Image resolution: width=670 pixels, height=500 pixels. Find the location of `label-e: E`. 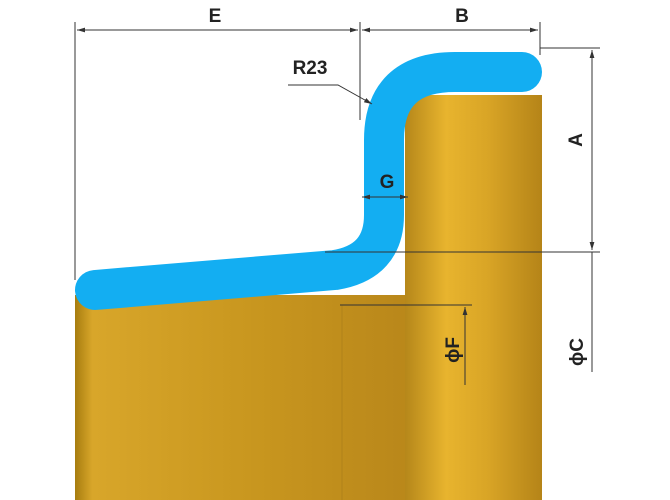

label-e: E is located at coordinates (215, 16).